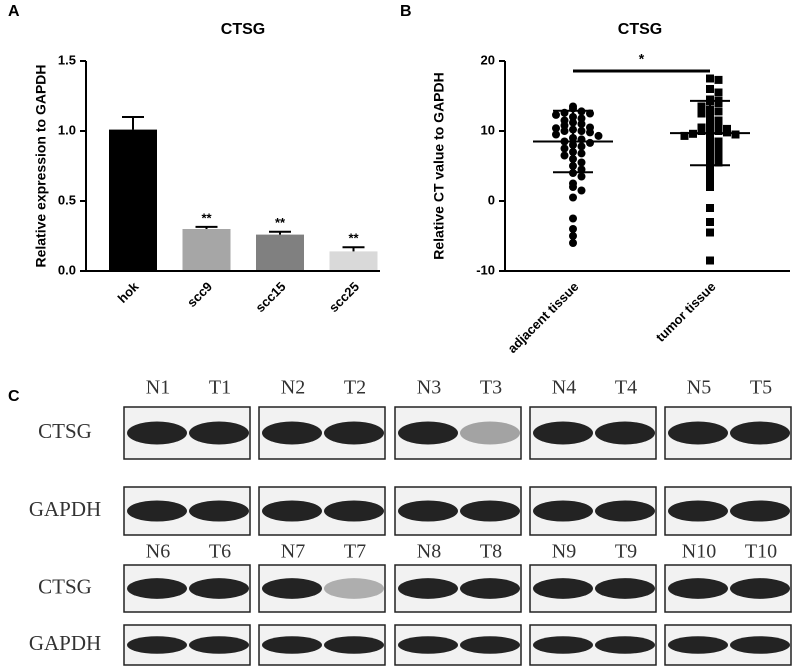 The height and width of the screenshot is (666, 800). Describe the element at coordinates (344, 297) in the screenshot. I see `x-tick-label: scc25` at that location.